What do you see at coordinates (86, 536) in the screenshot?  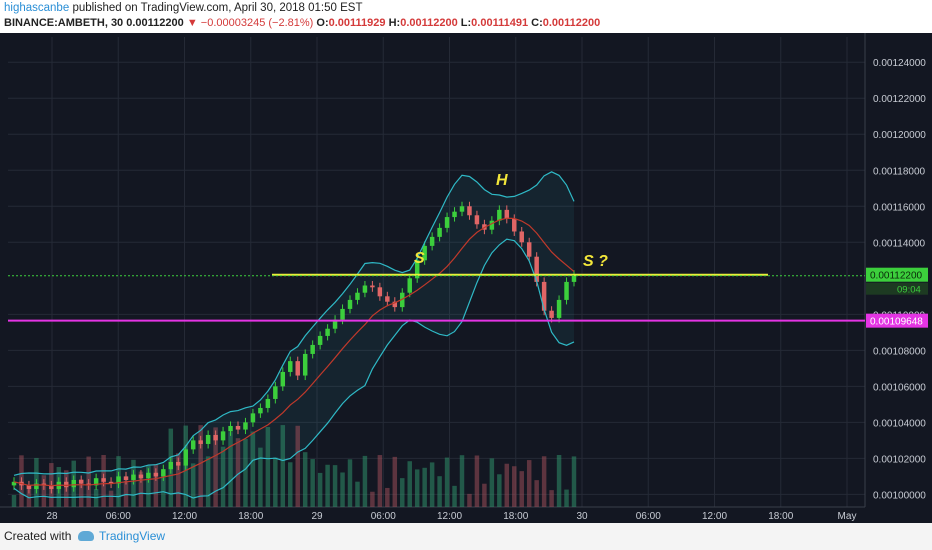 I see `cloud-icon` at bounding box center [86, 536].